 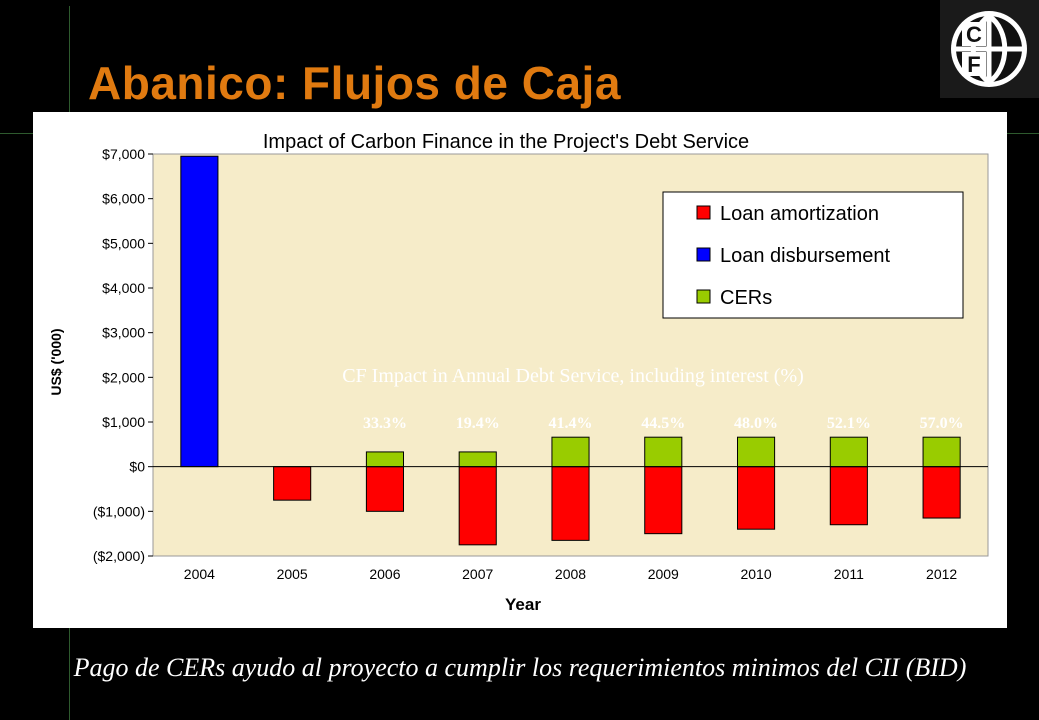 What do you see at coordinates (477, 574) in the screenshot?
I see `x-tick-label: 2007` at bounding box center [477, 574].